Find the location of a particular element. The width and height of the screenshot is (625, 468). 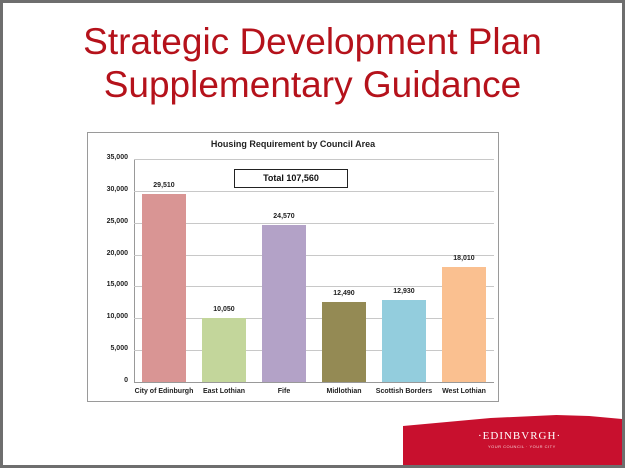

slide-title-line1: Strategic Development Plan is located at coordinates (312, 41).